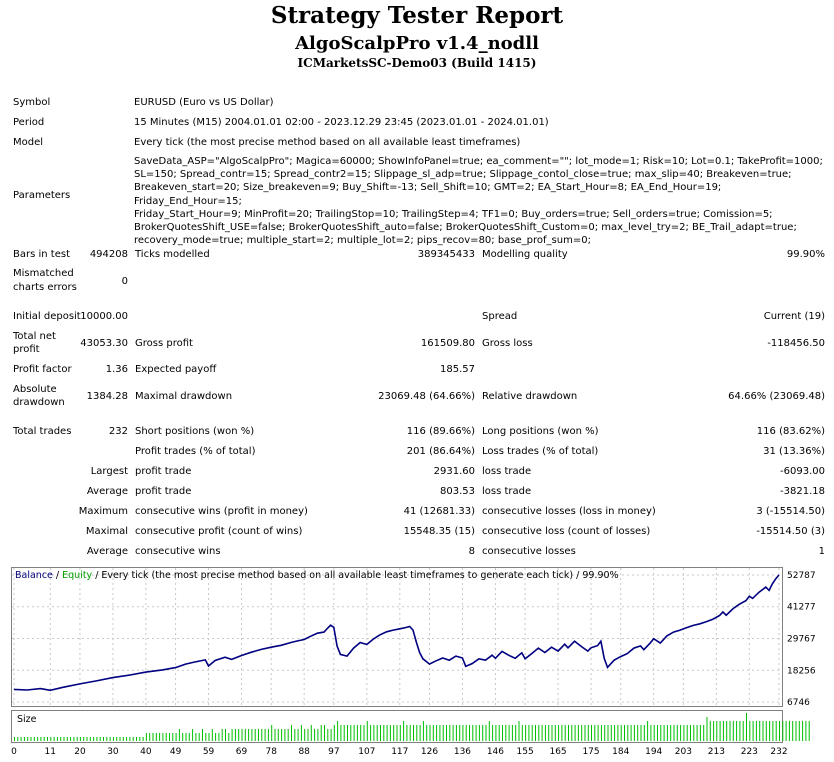 The width and height of the screenshot is (834, 762). What do you see at coordinates (195, 431) in the screenshot?
I see `short-positions-label: Short positions (won %)` at bounding box center [195, 431].